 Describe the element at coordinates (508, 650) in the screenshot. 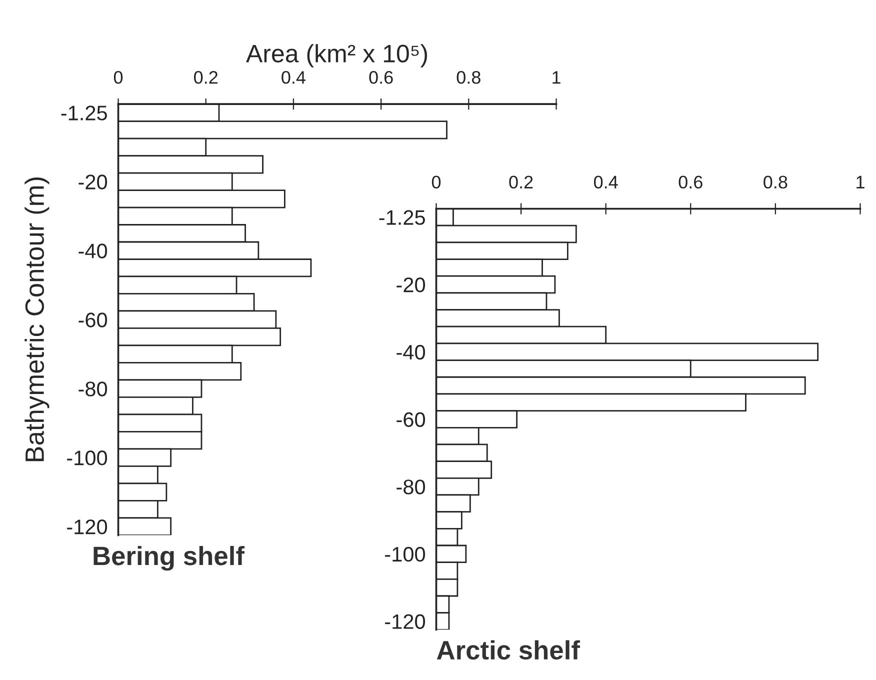

I see `text: Arctic shelf` at that location.